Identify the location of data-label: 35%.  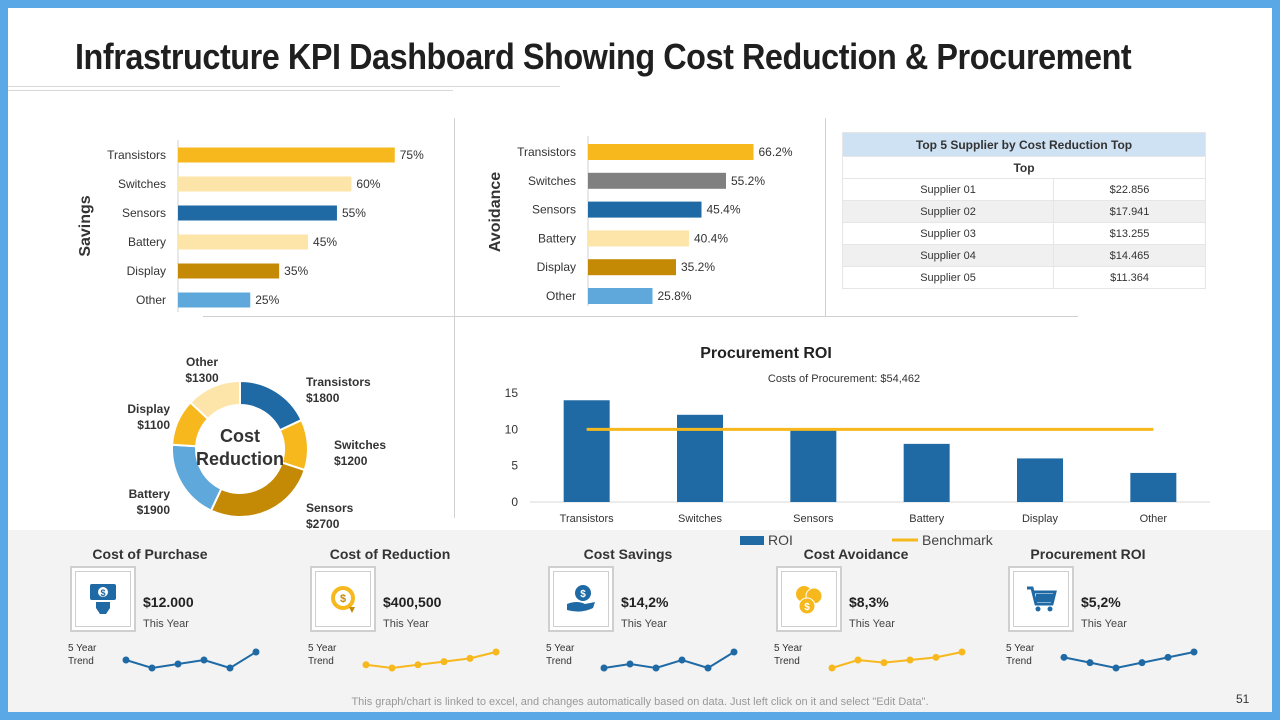
(296, 271).